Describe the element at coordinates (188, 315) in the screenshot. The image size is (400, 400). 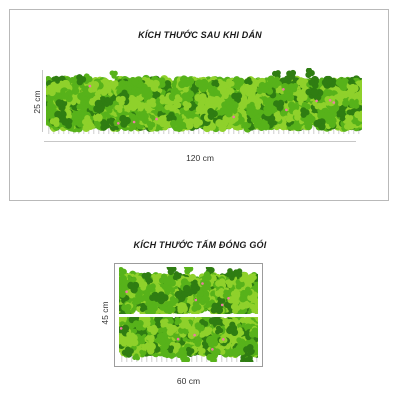
I see `package-sheet` at that location.